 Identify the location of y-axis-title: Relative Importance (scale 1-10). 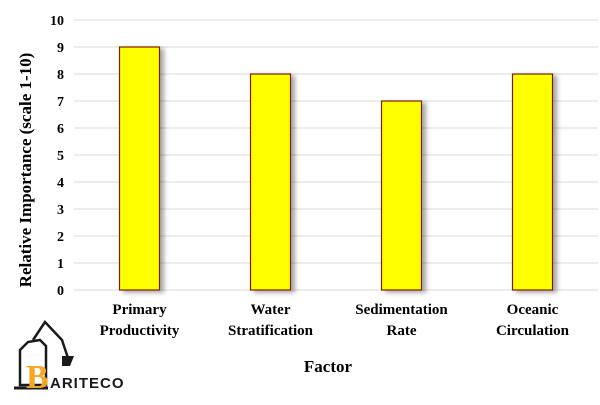
(25, 170).